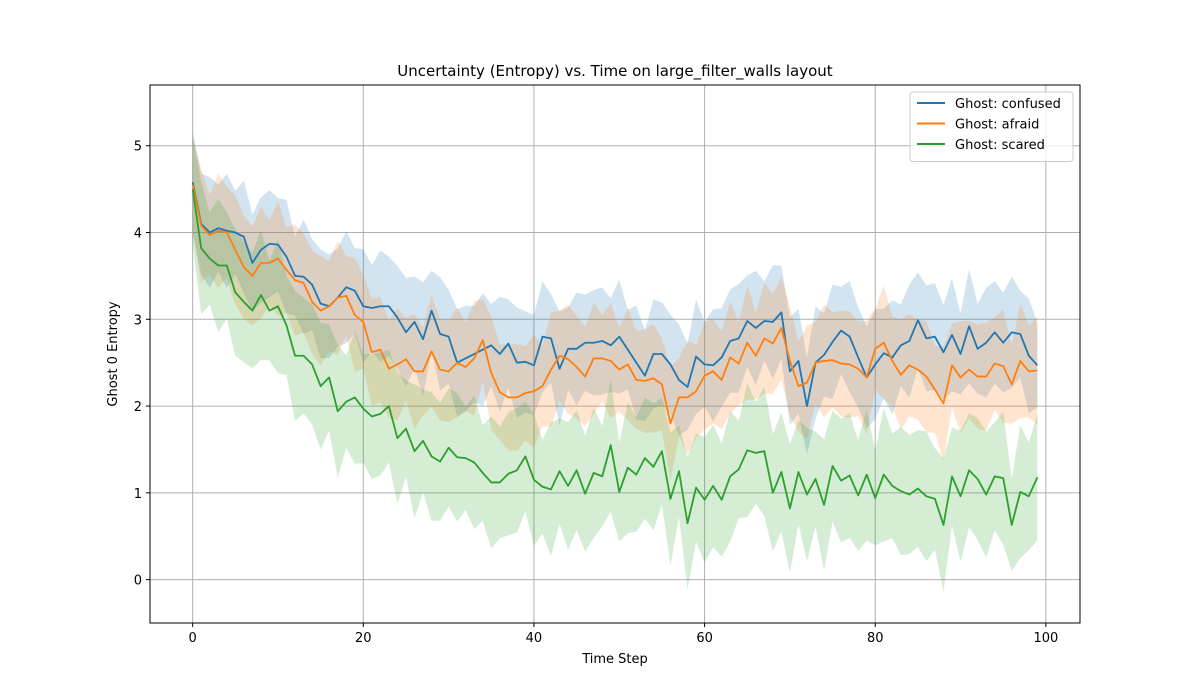 The height and width of the screenshot is (700, 1200). I want to click on y-tick-label: 3, so click(138, 320).